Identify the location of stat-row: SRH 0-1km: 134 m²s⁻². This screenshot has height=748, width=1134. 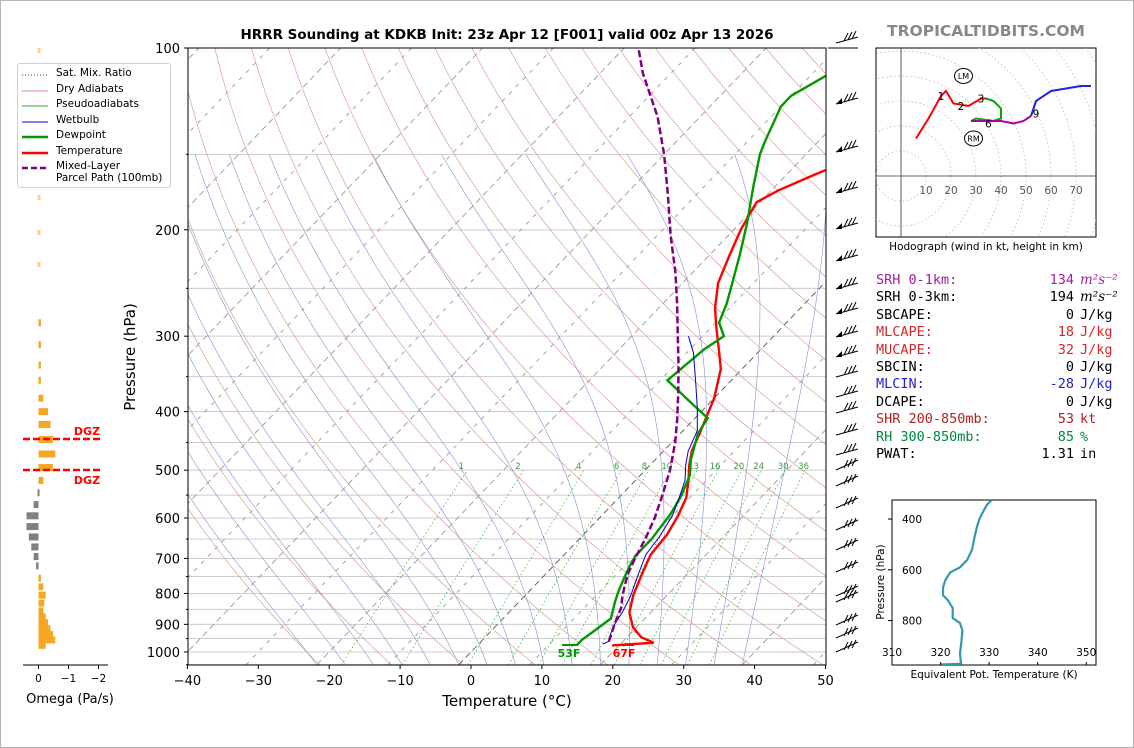
(997, 280).